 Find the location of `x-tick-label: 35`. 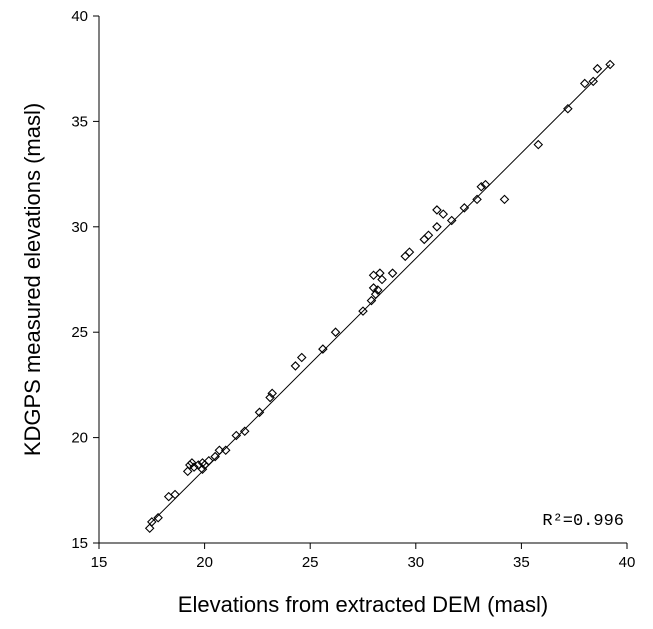

x-tick-label: 35 is located at coordinates (521, 562).